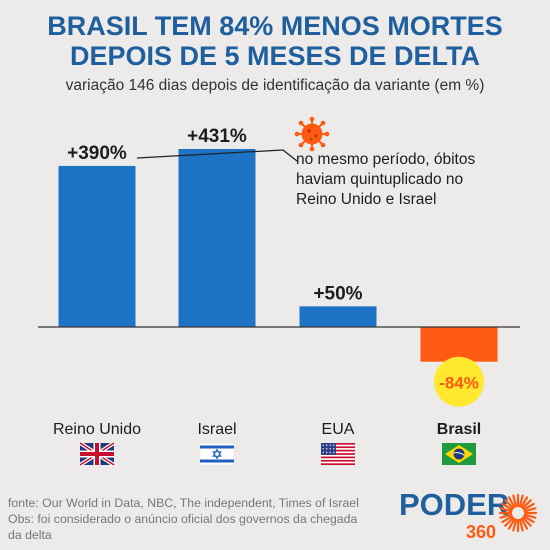 The image size is (550, 550). I want to click on flags-group, so click(277, 454).